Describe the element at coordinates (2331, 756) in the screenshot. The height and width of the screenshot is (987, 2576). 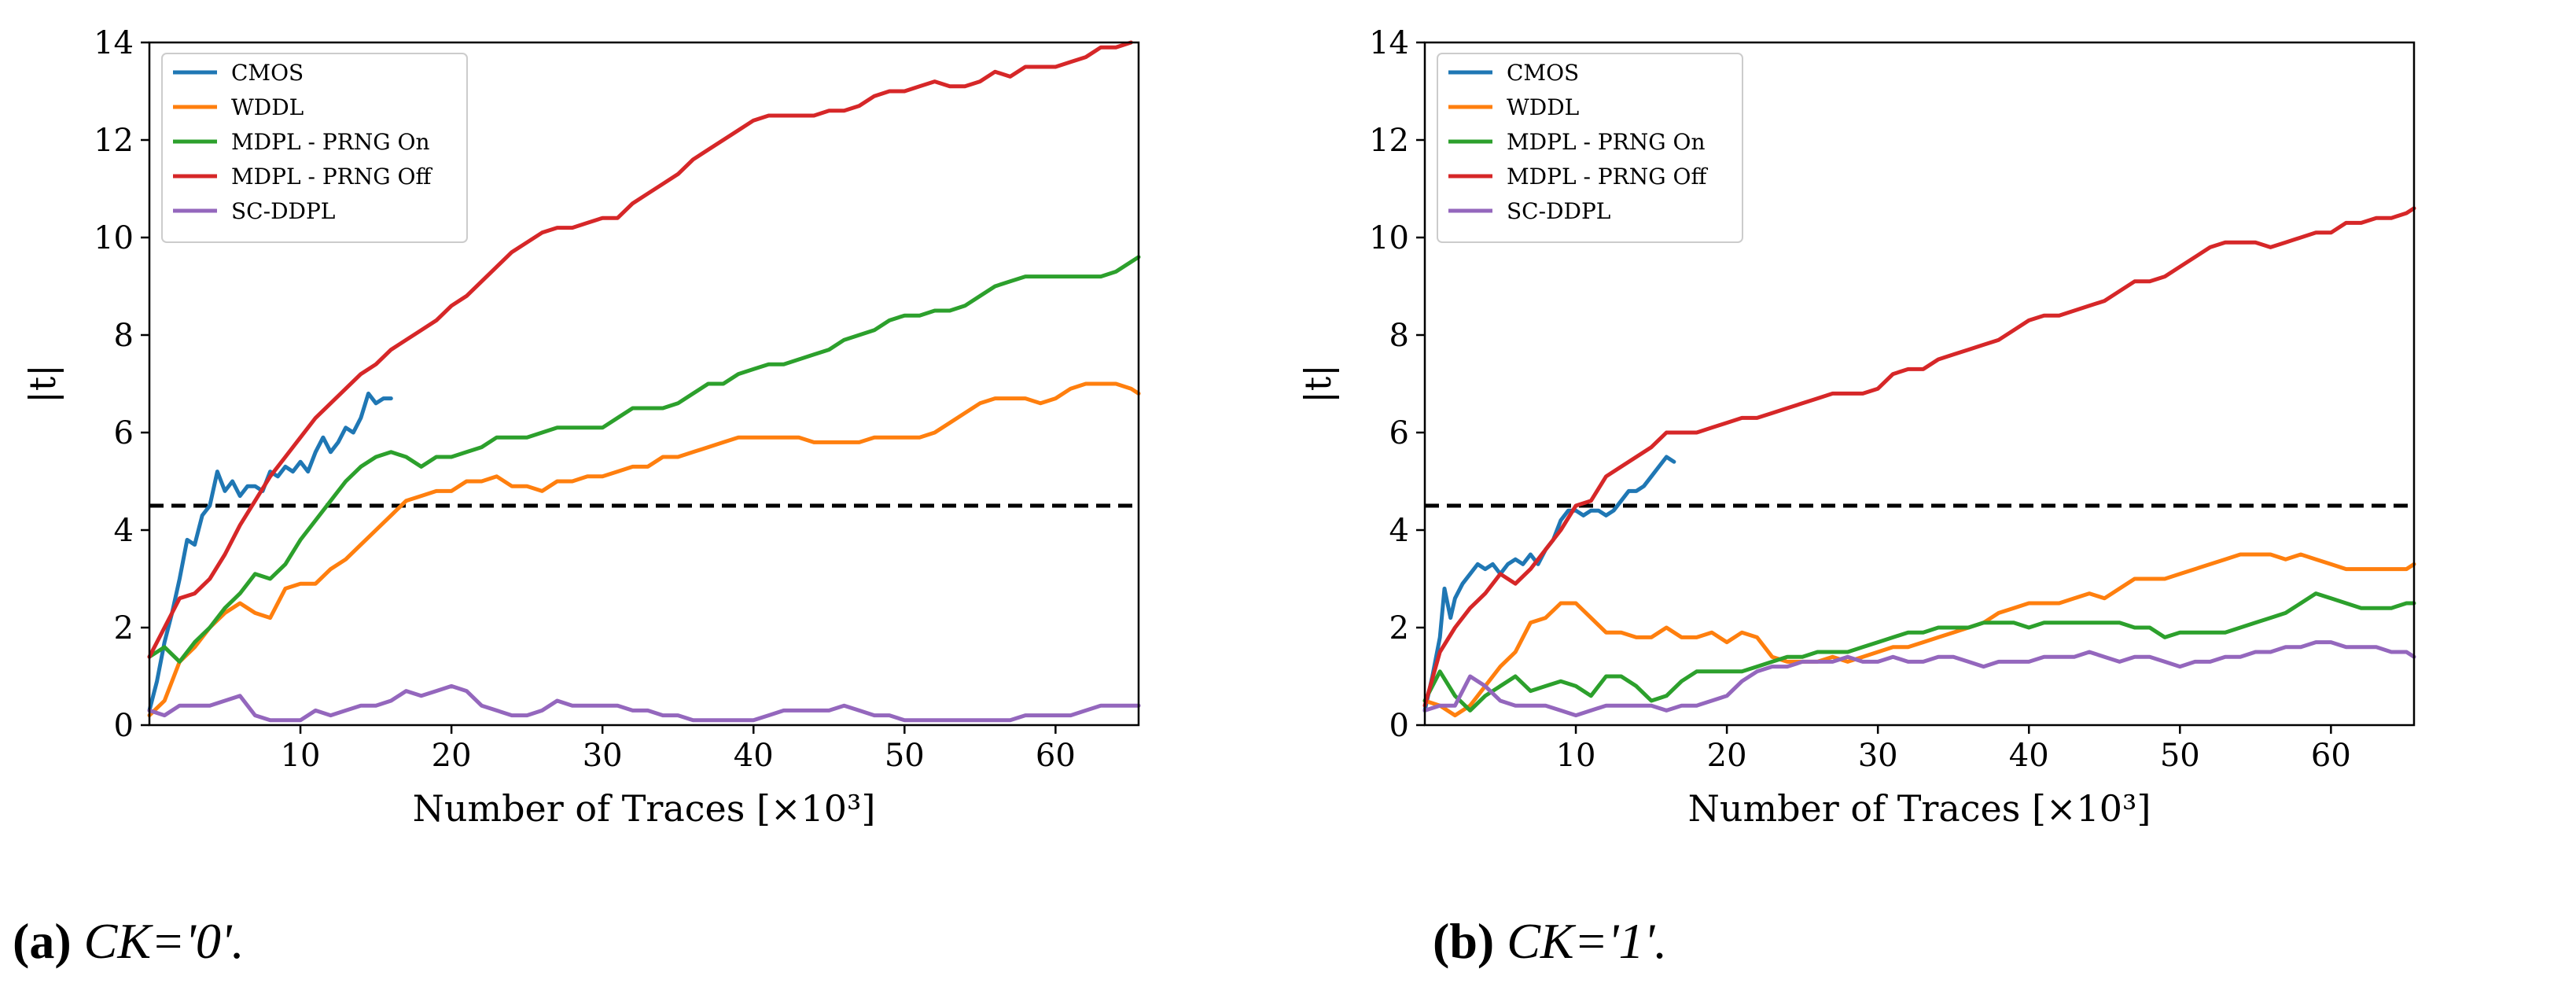
I see `chart-b-x-tick-label: 60` at that location.